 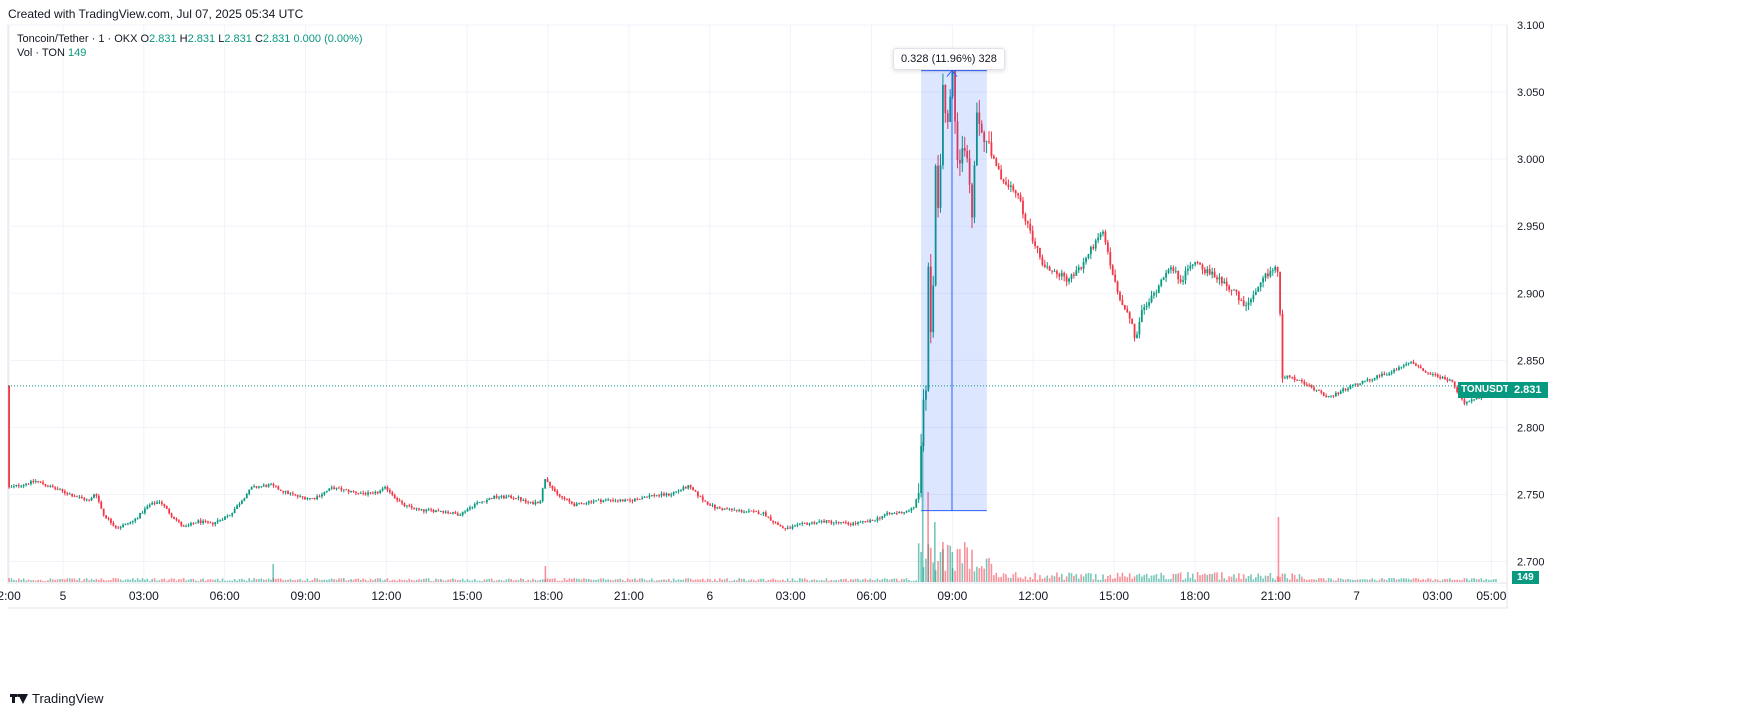 I want to click on time-tick-label: 12:00, so click(x=386, y=596).